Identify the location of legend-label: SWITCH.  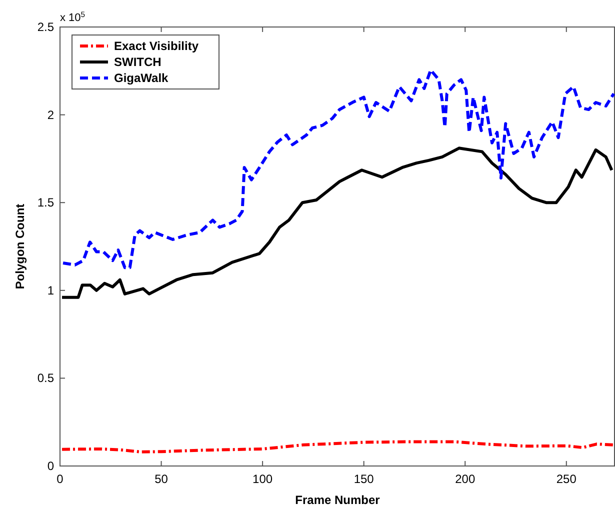
(138, 62).